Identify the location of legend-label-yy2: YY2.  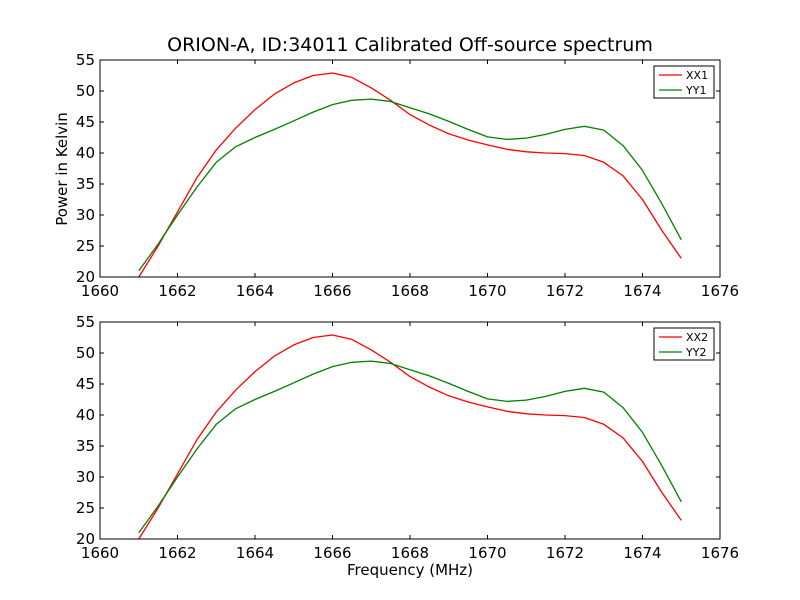
(695, 352).